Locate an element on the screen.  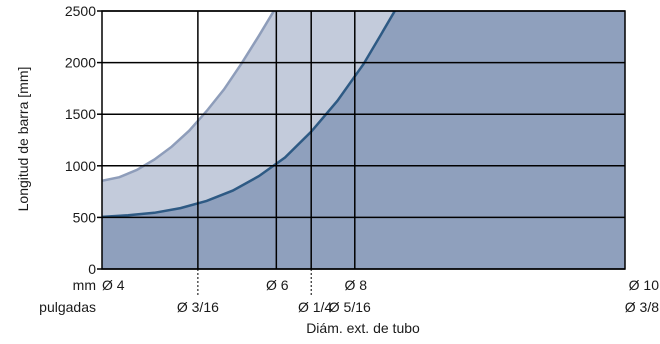
y-tick-label-2000: 2000 is located at coordinates (80, 63).